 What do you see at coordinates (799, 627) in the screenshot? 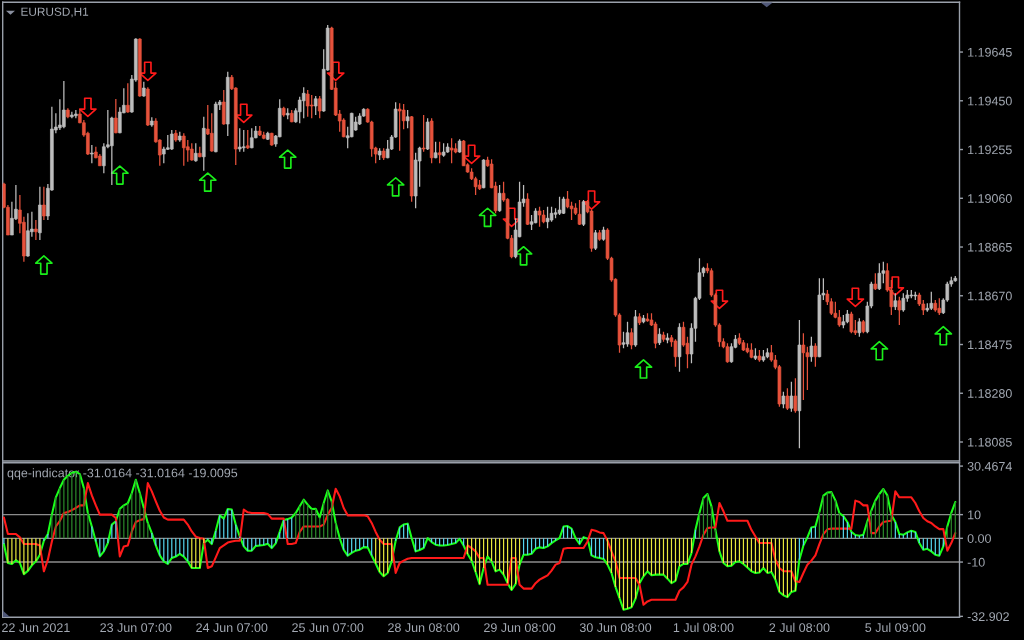
I see `x-tick-label: 2 Jul 08:00` at bounding box center [799, 627].